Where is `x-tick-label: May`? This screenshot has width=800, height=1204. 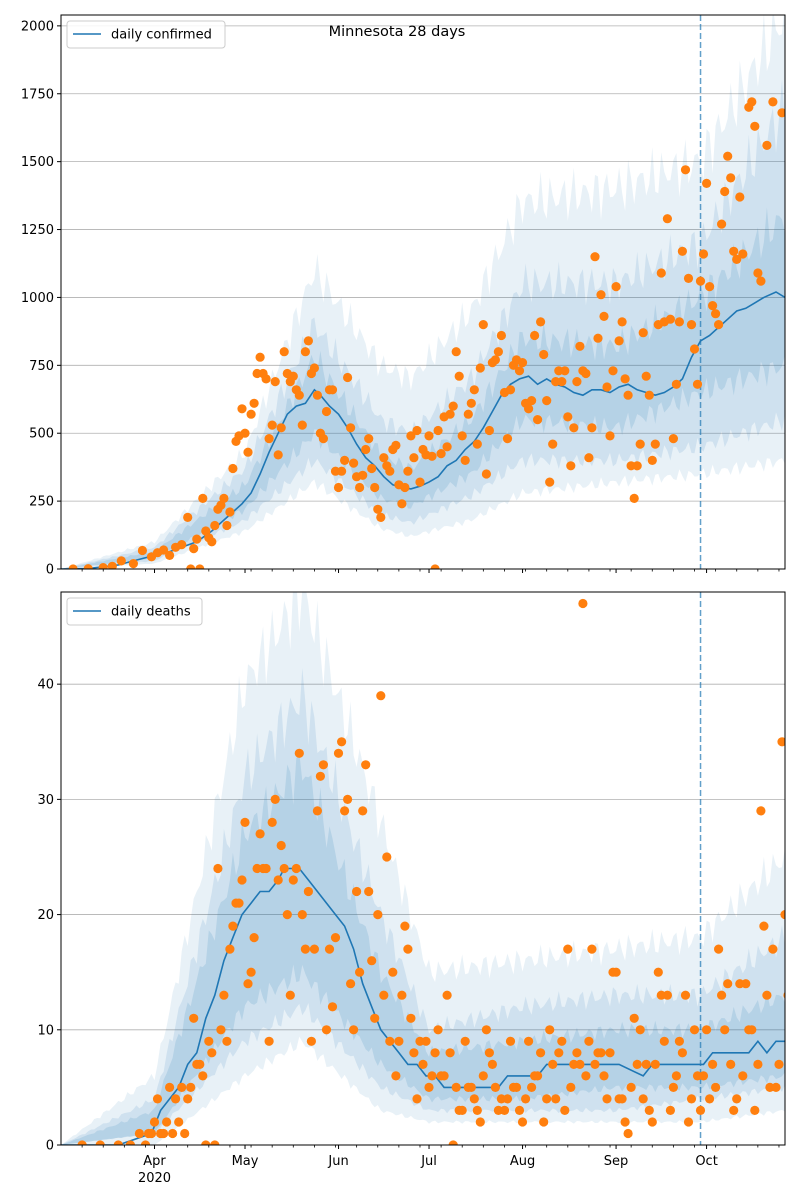 x-tick-label: May is located at coordinates (245, 1161).